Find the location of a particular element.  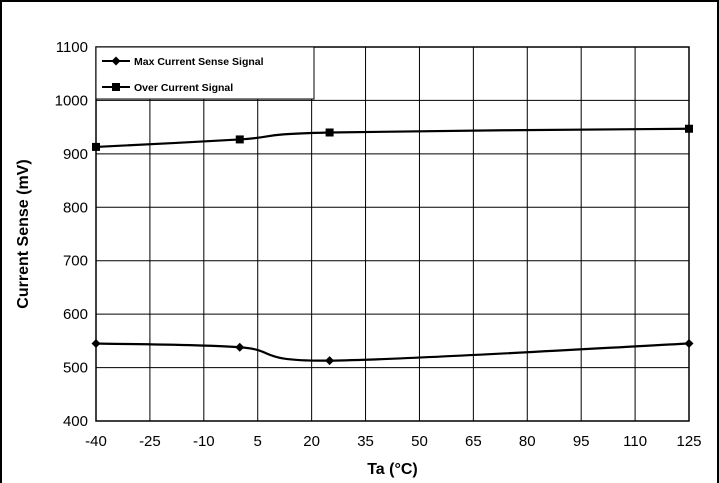

legend-label: Over Current Signal is located at coordinates (183, 88).